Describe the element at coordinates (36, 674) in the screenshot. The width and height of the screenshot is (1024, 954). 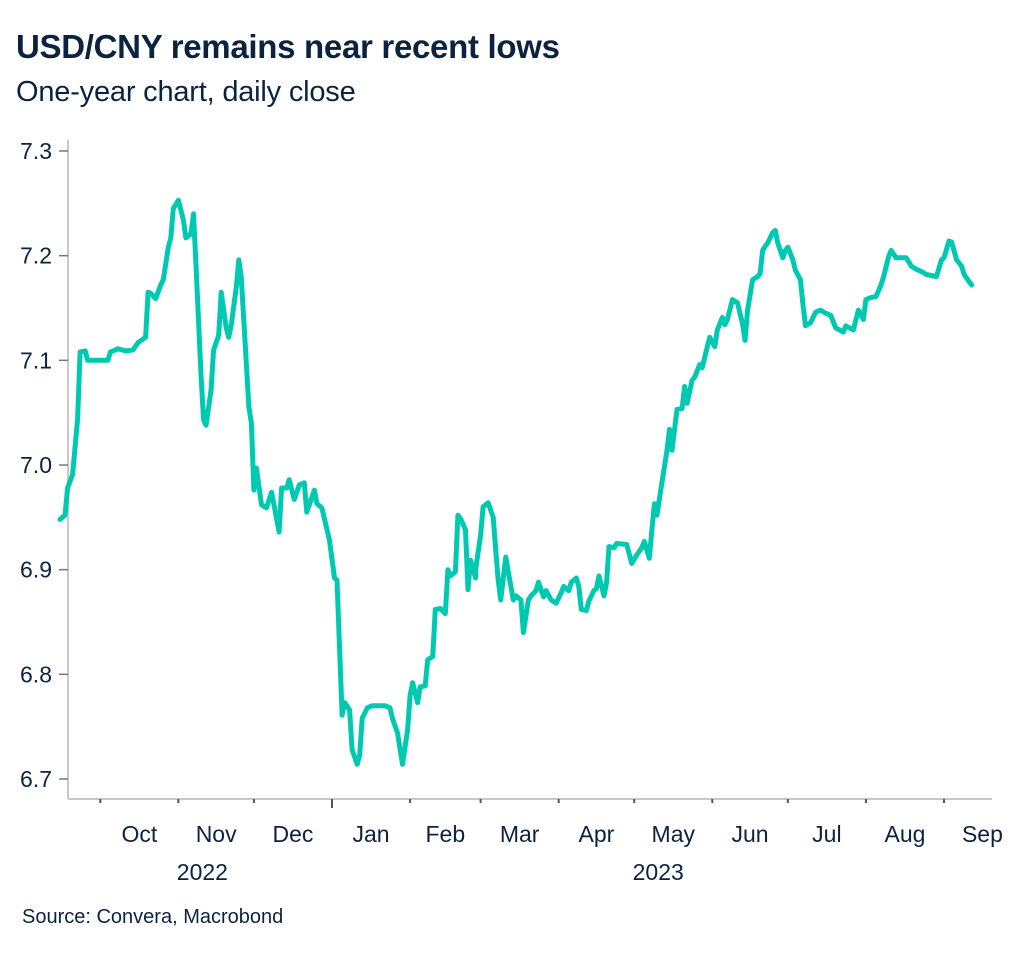
I see `y-tick-label: 6.8` at that location.